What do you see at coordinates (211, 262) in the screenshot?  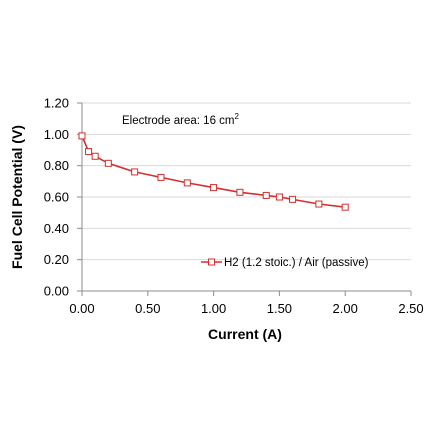 I see `legend-marker` at bounding box center [211, 262].